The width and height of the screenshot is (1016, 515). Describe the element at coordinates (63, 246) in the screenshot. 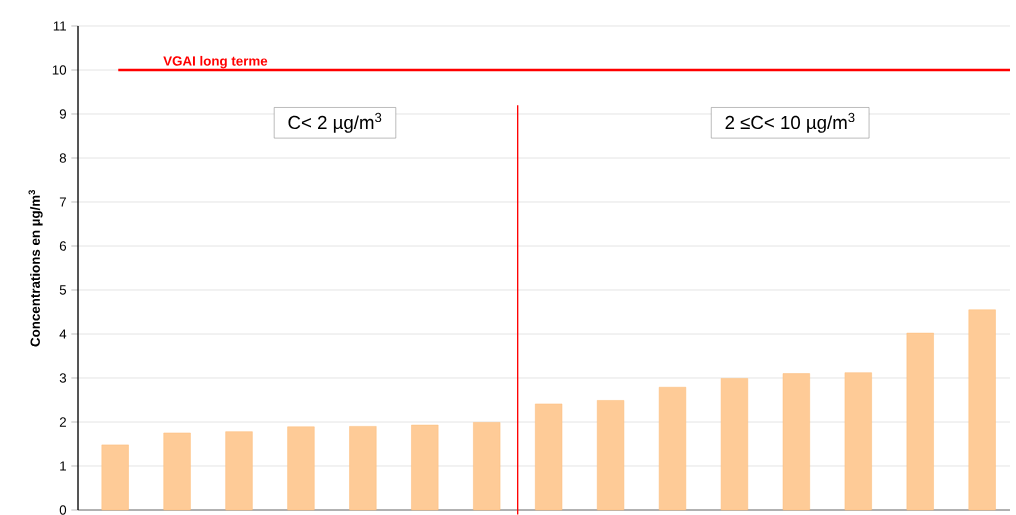

I see `y-tick-label: 6` at that location.